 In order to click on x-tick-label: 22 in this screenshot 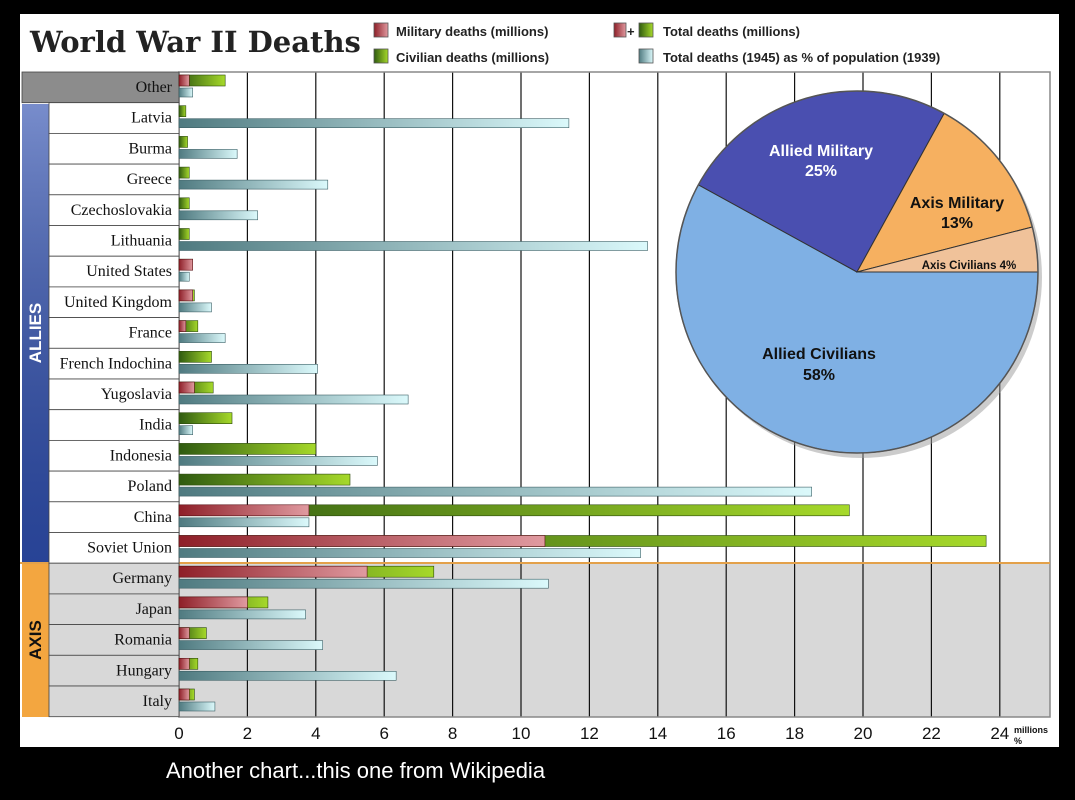, I will do `click(931, 733)`.